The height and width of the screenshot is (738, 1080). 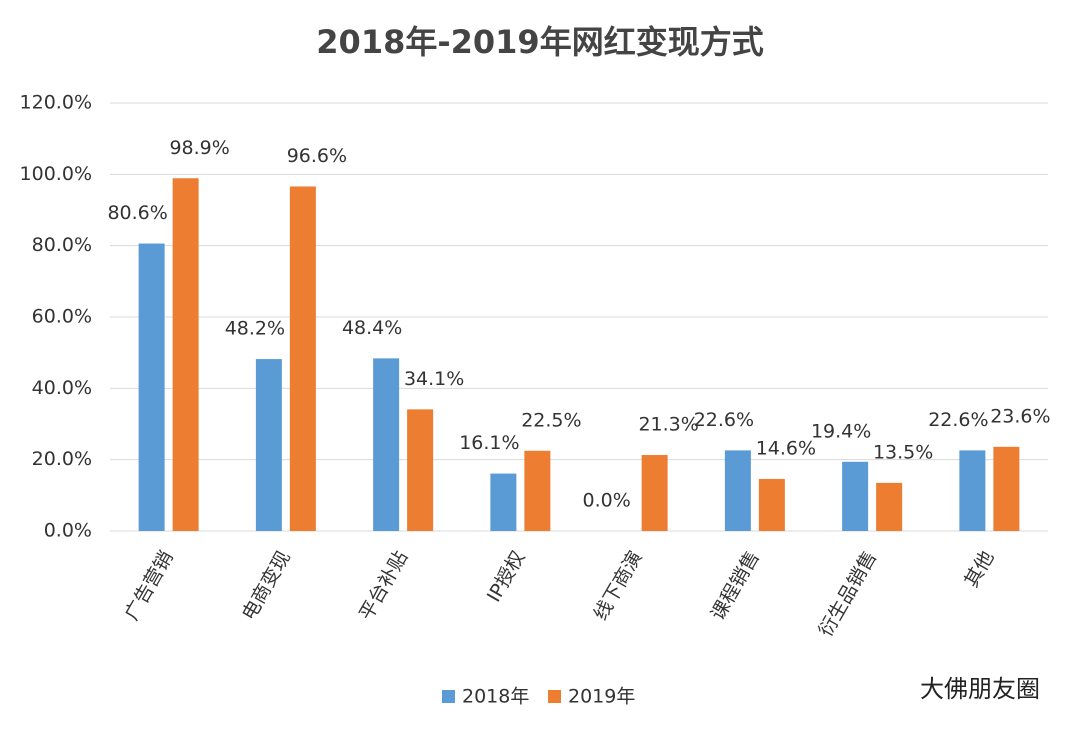 I want to click on value-label: 48.2%, so click(x=255, y=329).